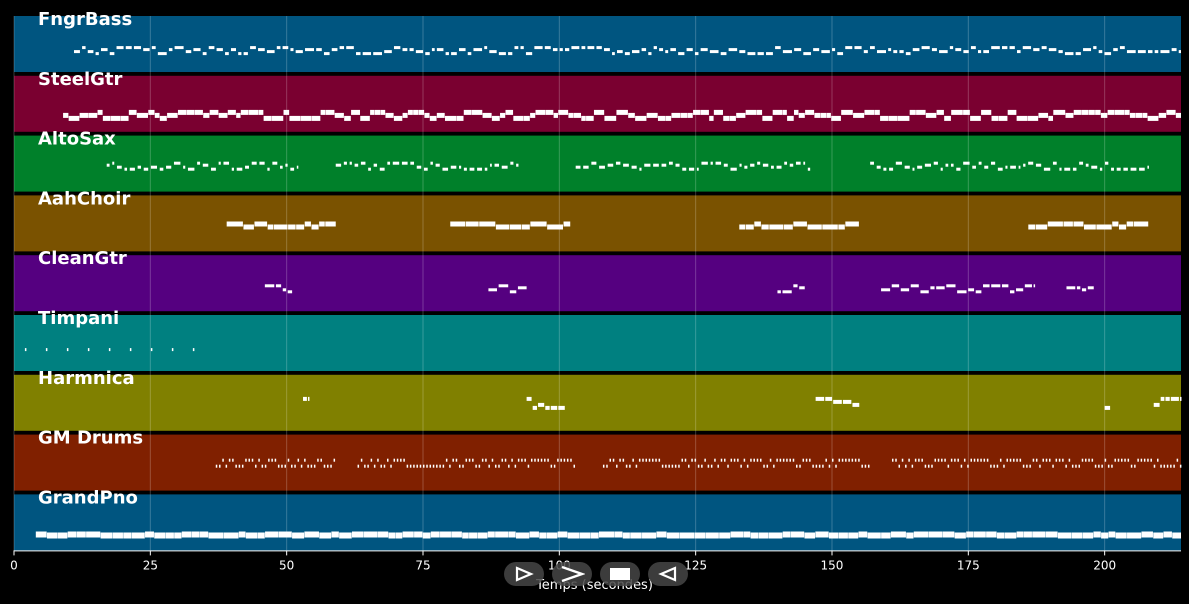  I want to click on note-timpani, so click(25, 350).